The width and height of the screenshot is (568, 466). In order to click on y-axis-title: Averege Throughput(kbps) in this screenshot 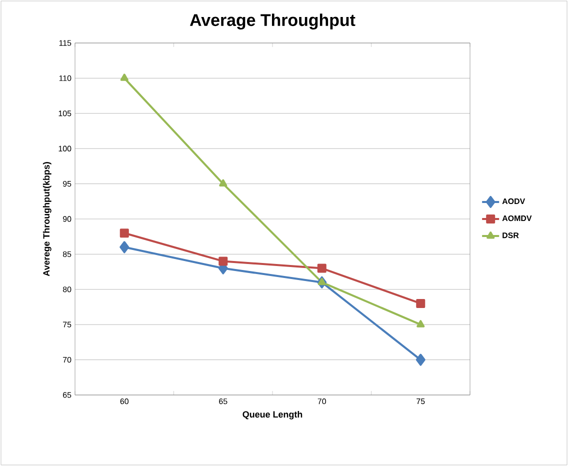, I will do `click(47, 219)`.